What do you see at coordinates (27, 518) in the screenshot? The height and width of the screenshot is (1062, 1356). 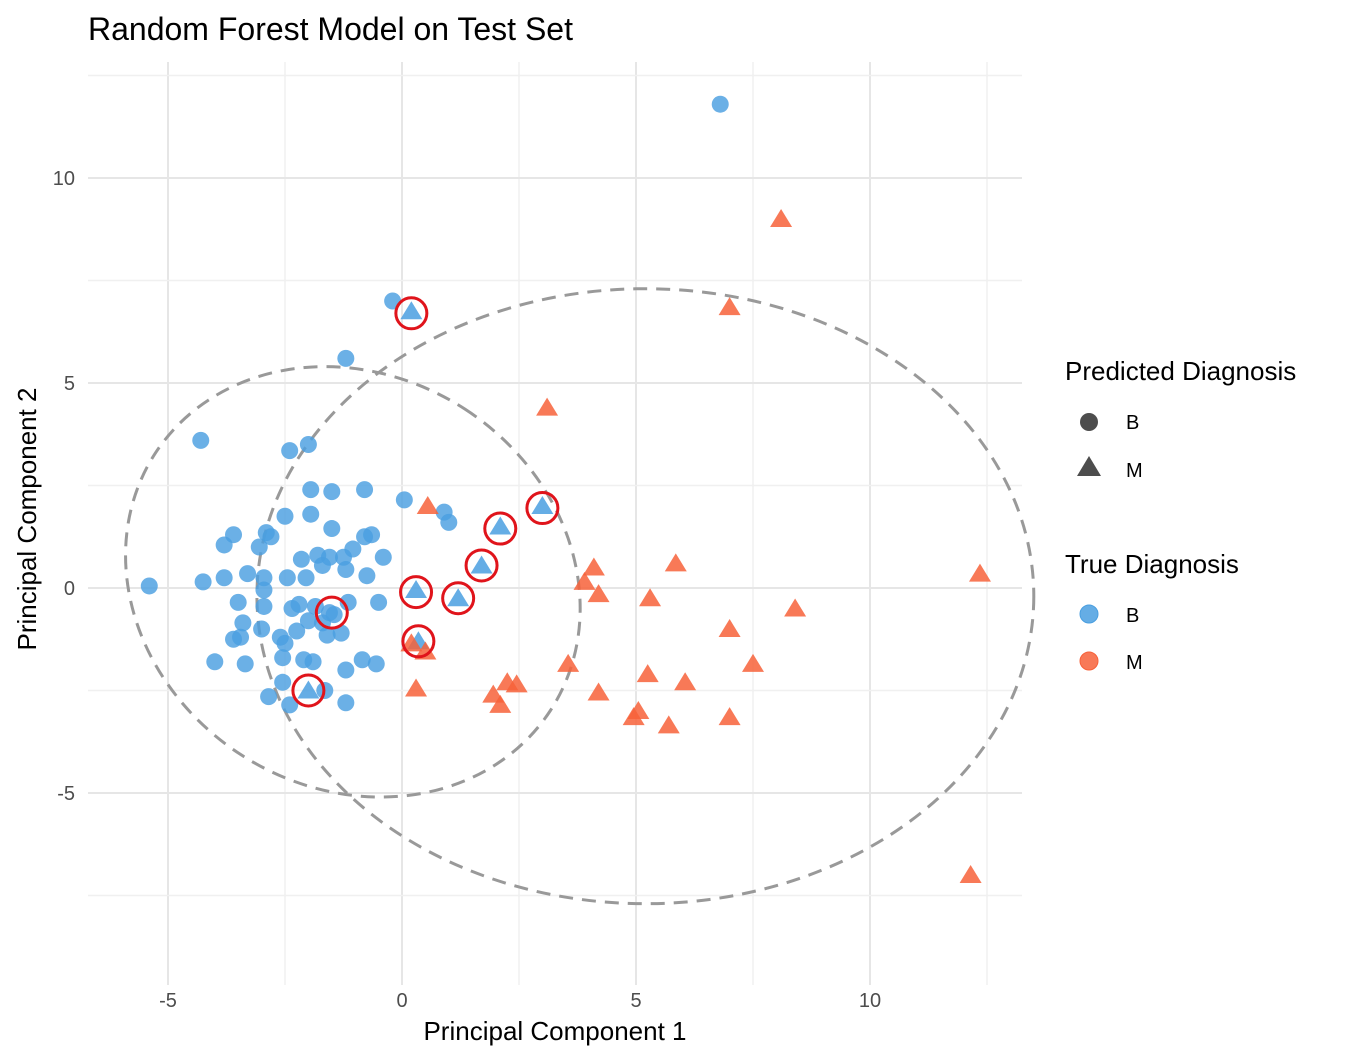 I see `y-axis-title: Principal Component 2` at bounding box center [27, 518].